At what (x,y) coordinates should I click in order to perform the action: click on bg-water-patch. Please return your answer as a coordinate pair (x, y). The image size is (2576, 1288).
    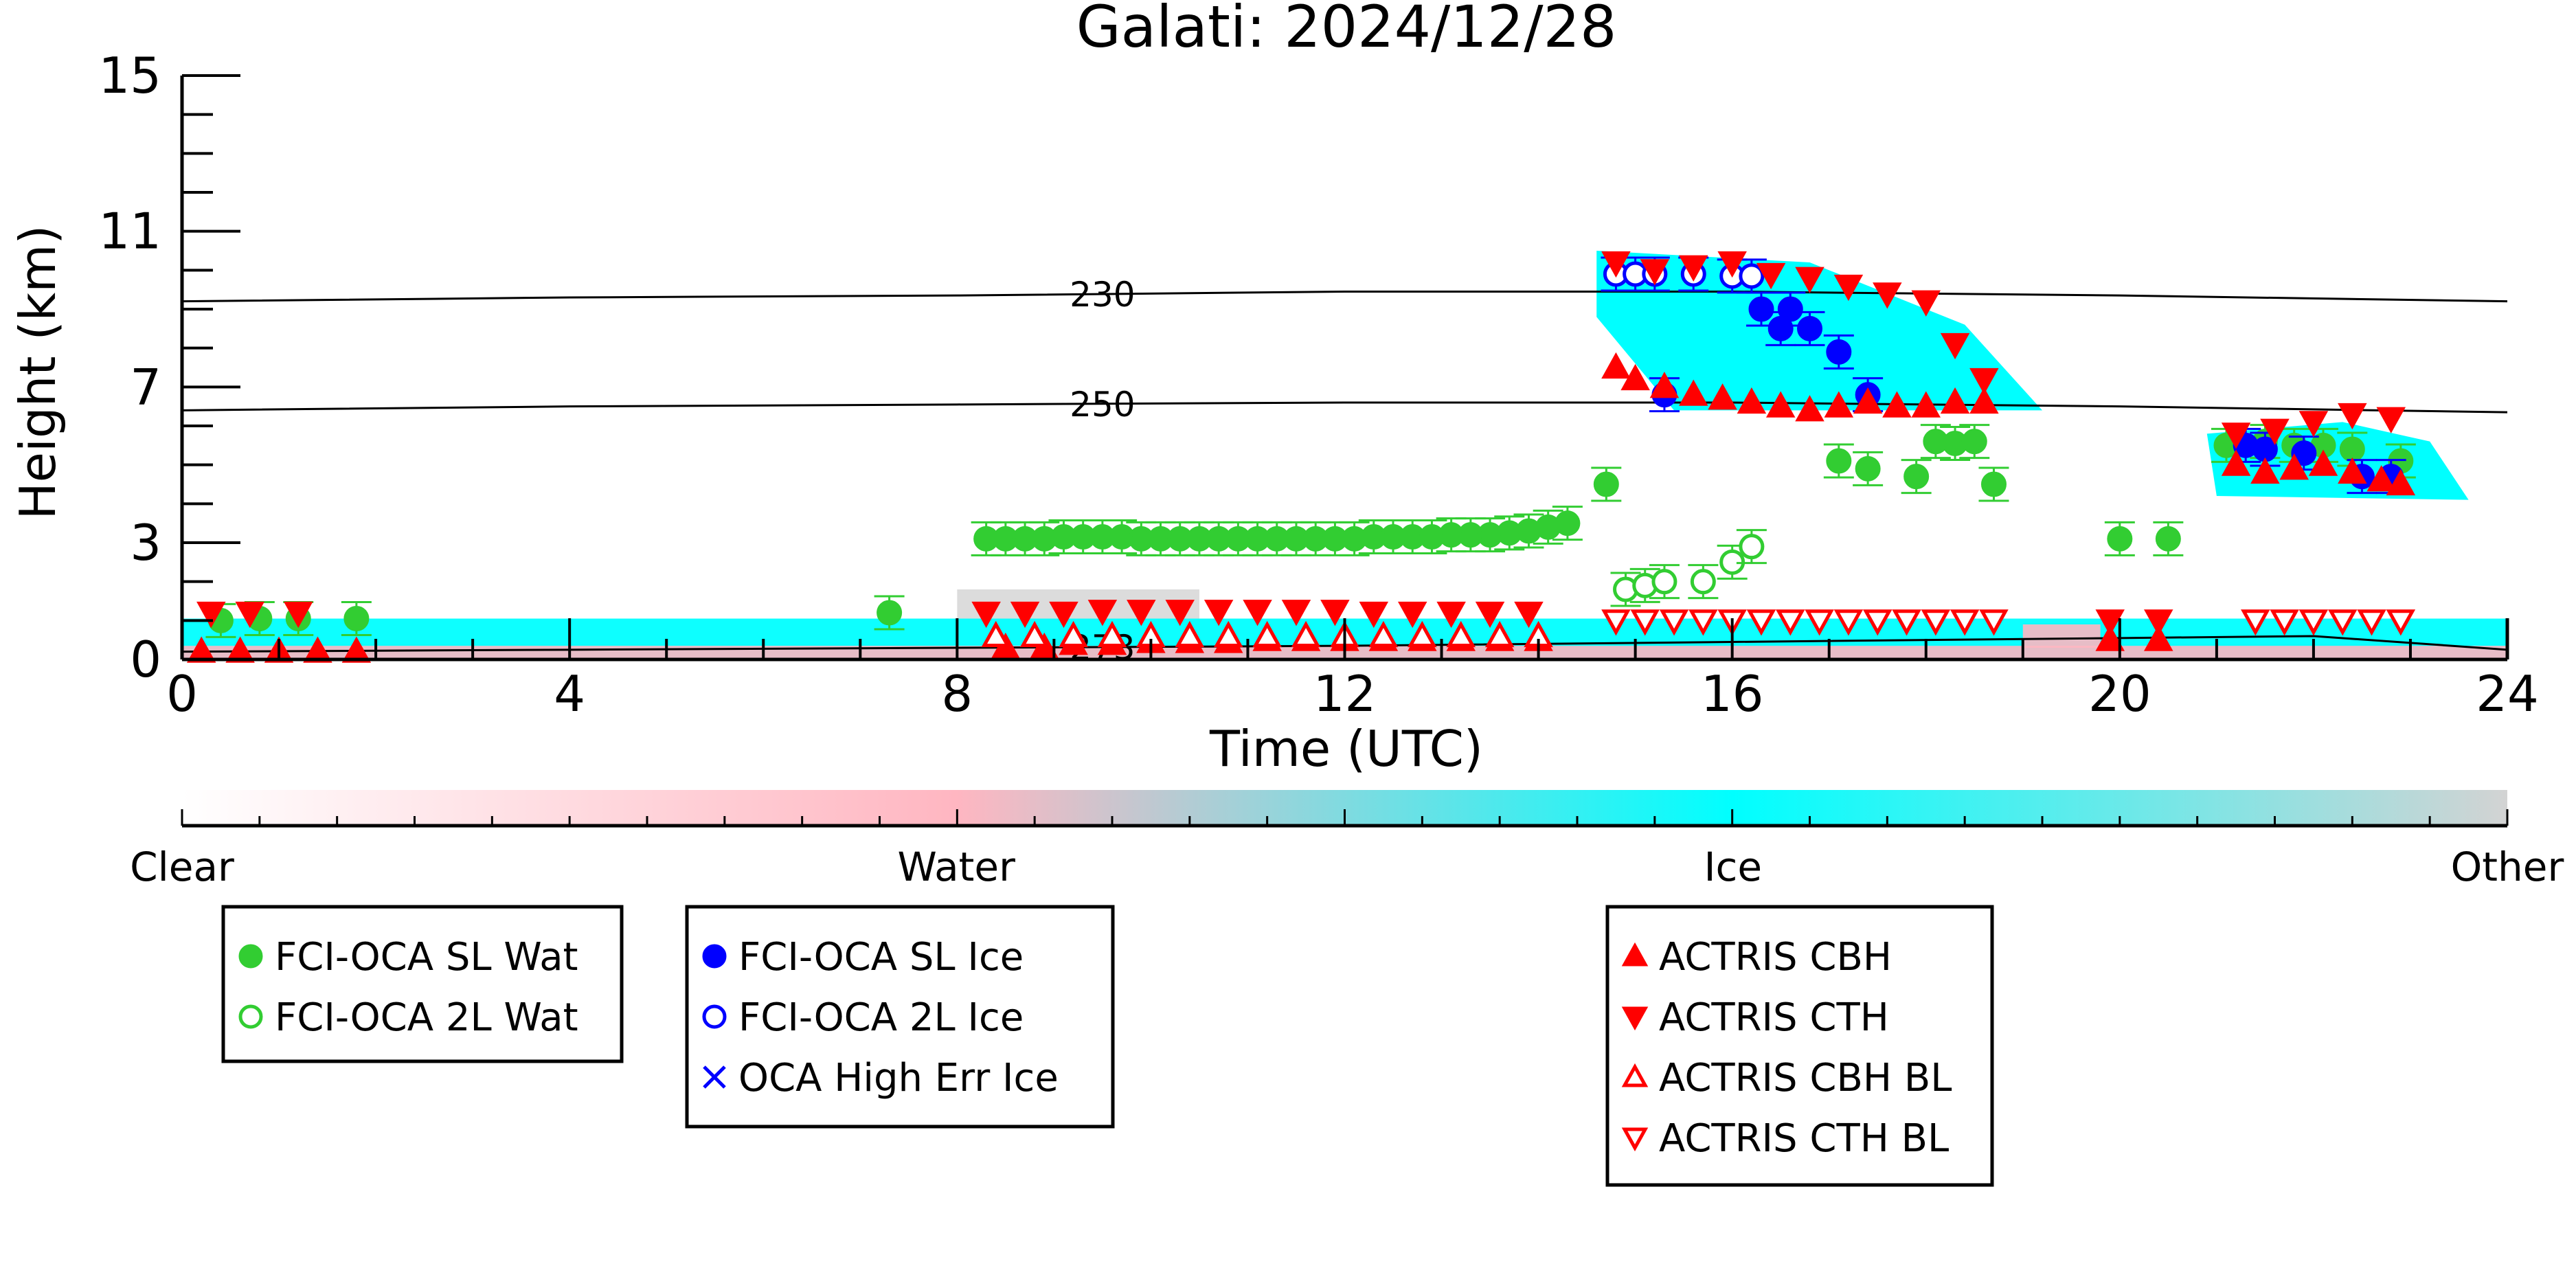
    Looking at the image, I should click on (2061, 636).